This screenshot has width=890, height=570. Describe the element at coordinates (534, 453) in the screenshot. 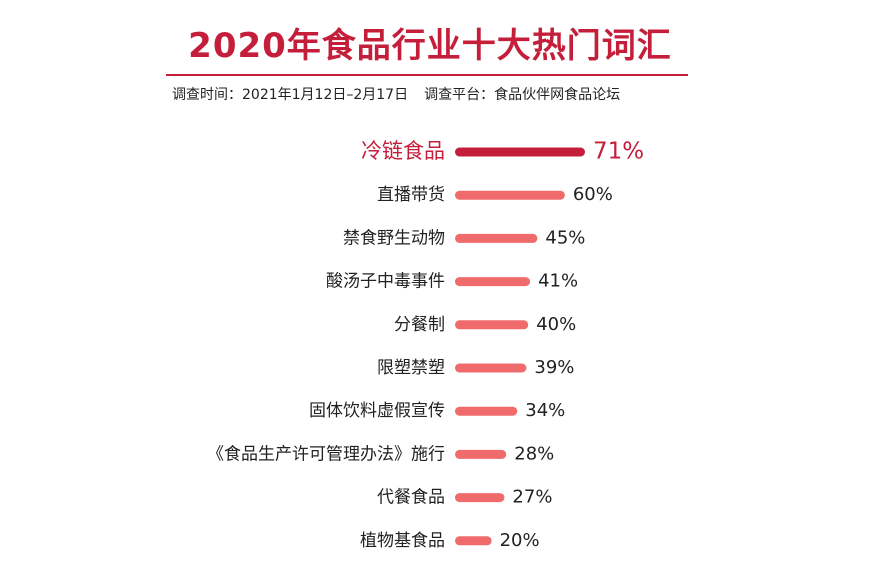

I see `value-label: 28%` at that location.